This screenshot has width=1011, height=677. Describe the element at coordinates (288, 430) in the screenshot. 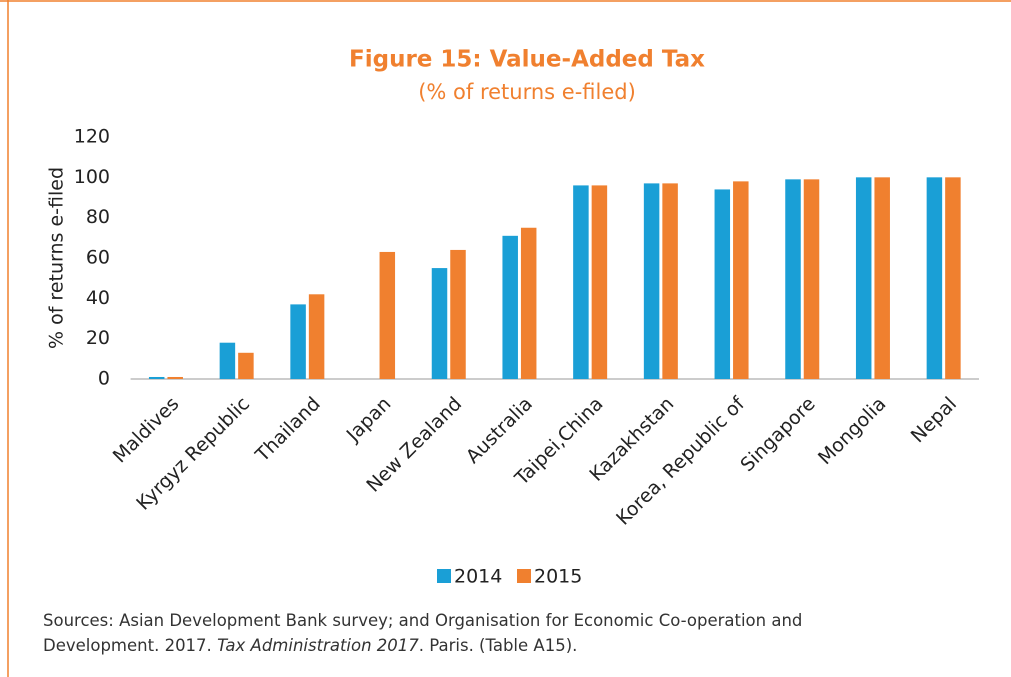

I see `x-tick-label: Thailand` at that location.